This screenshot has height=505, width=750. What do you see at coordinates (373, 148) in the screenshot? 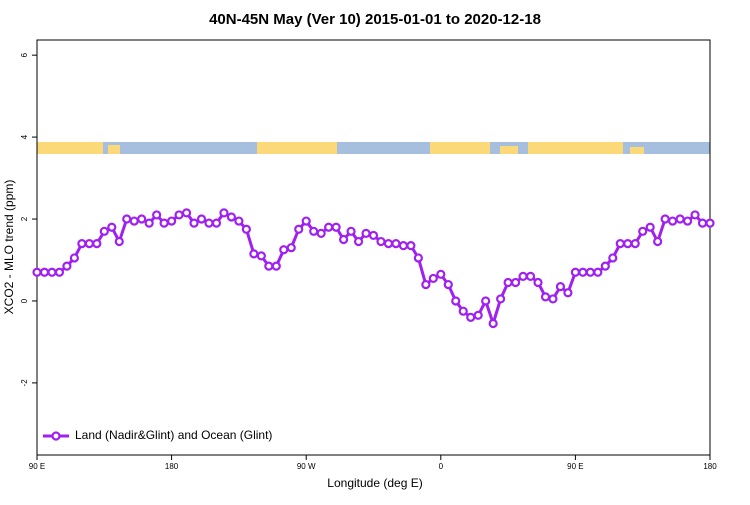
I see `land-ocean-strip` at bounding box center [373, 148].